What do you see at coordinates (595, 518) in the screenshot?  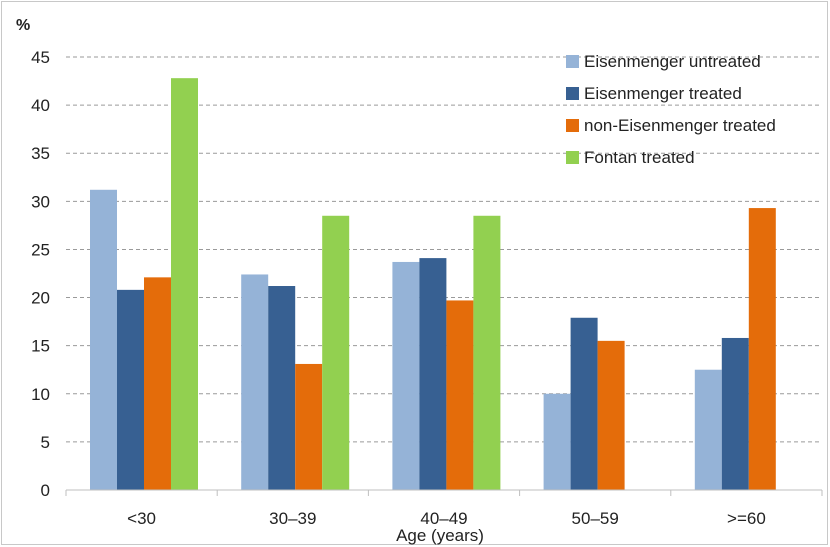 I see `x-tick-label: 50–59` at bounding box center [595, 518].